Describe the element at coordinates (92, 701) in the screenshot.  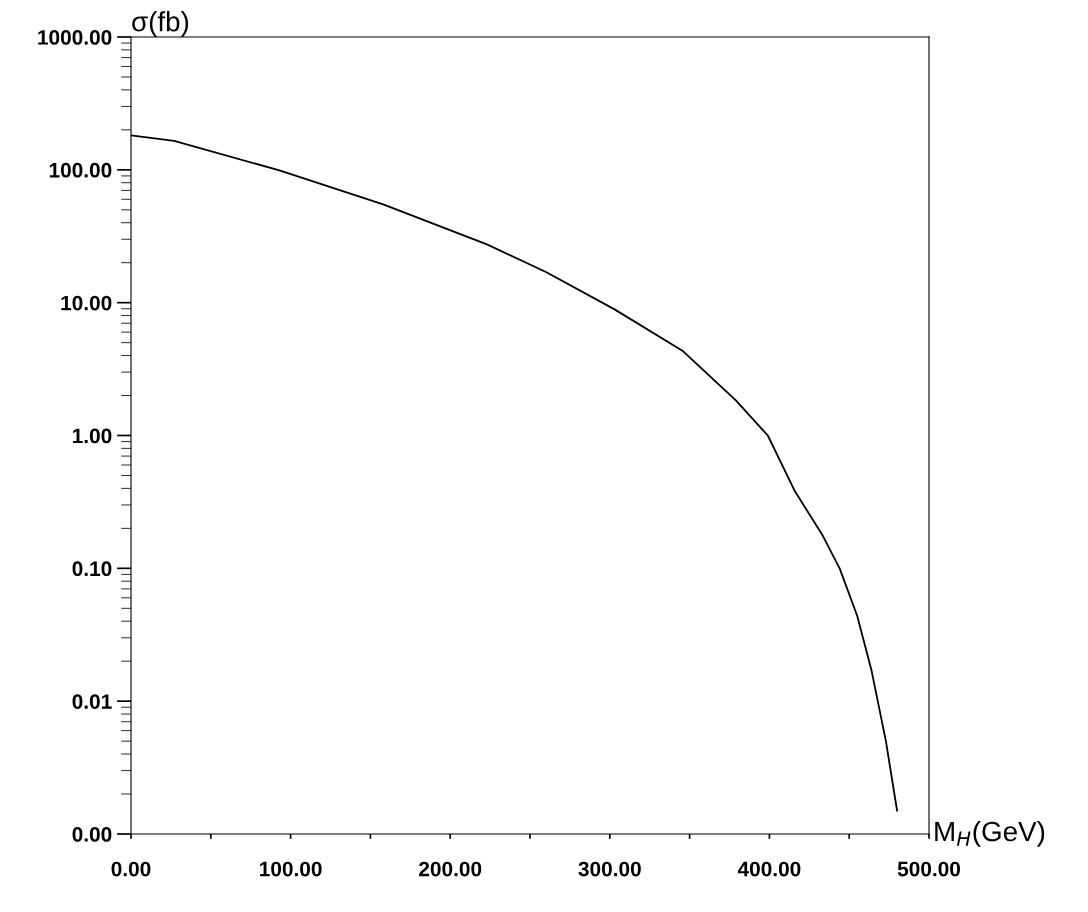
I see `y-tick-label: 0.01` at that location.